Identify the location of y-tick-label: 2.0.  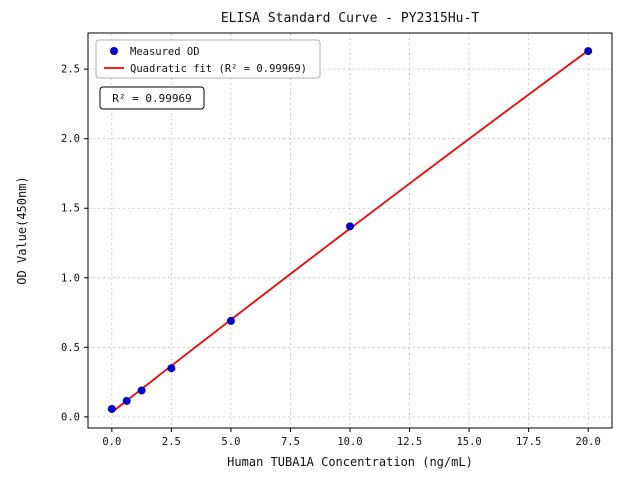
(70, 139).